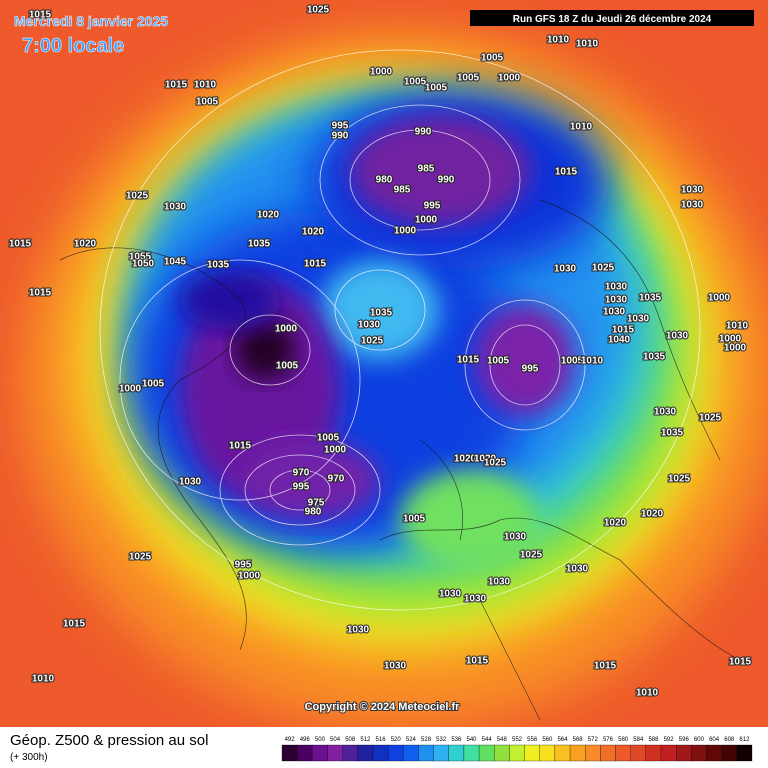 The image size is (768, 768). What do you see at coordinates (109, 740) in the screenshot?
I see `product-title: Géop. Z500 & pression au sol` at bounding box center [109, 740].